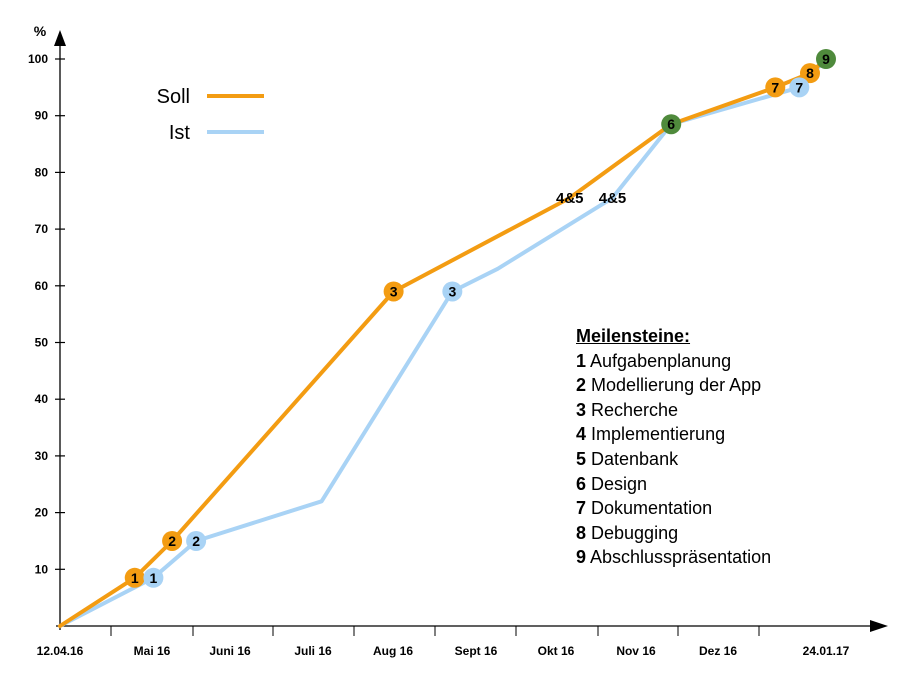  Describe the element at coordinates (679, 557) in the screenshot. I see `milestone-text: Abschlusspräsentation` at that location.